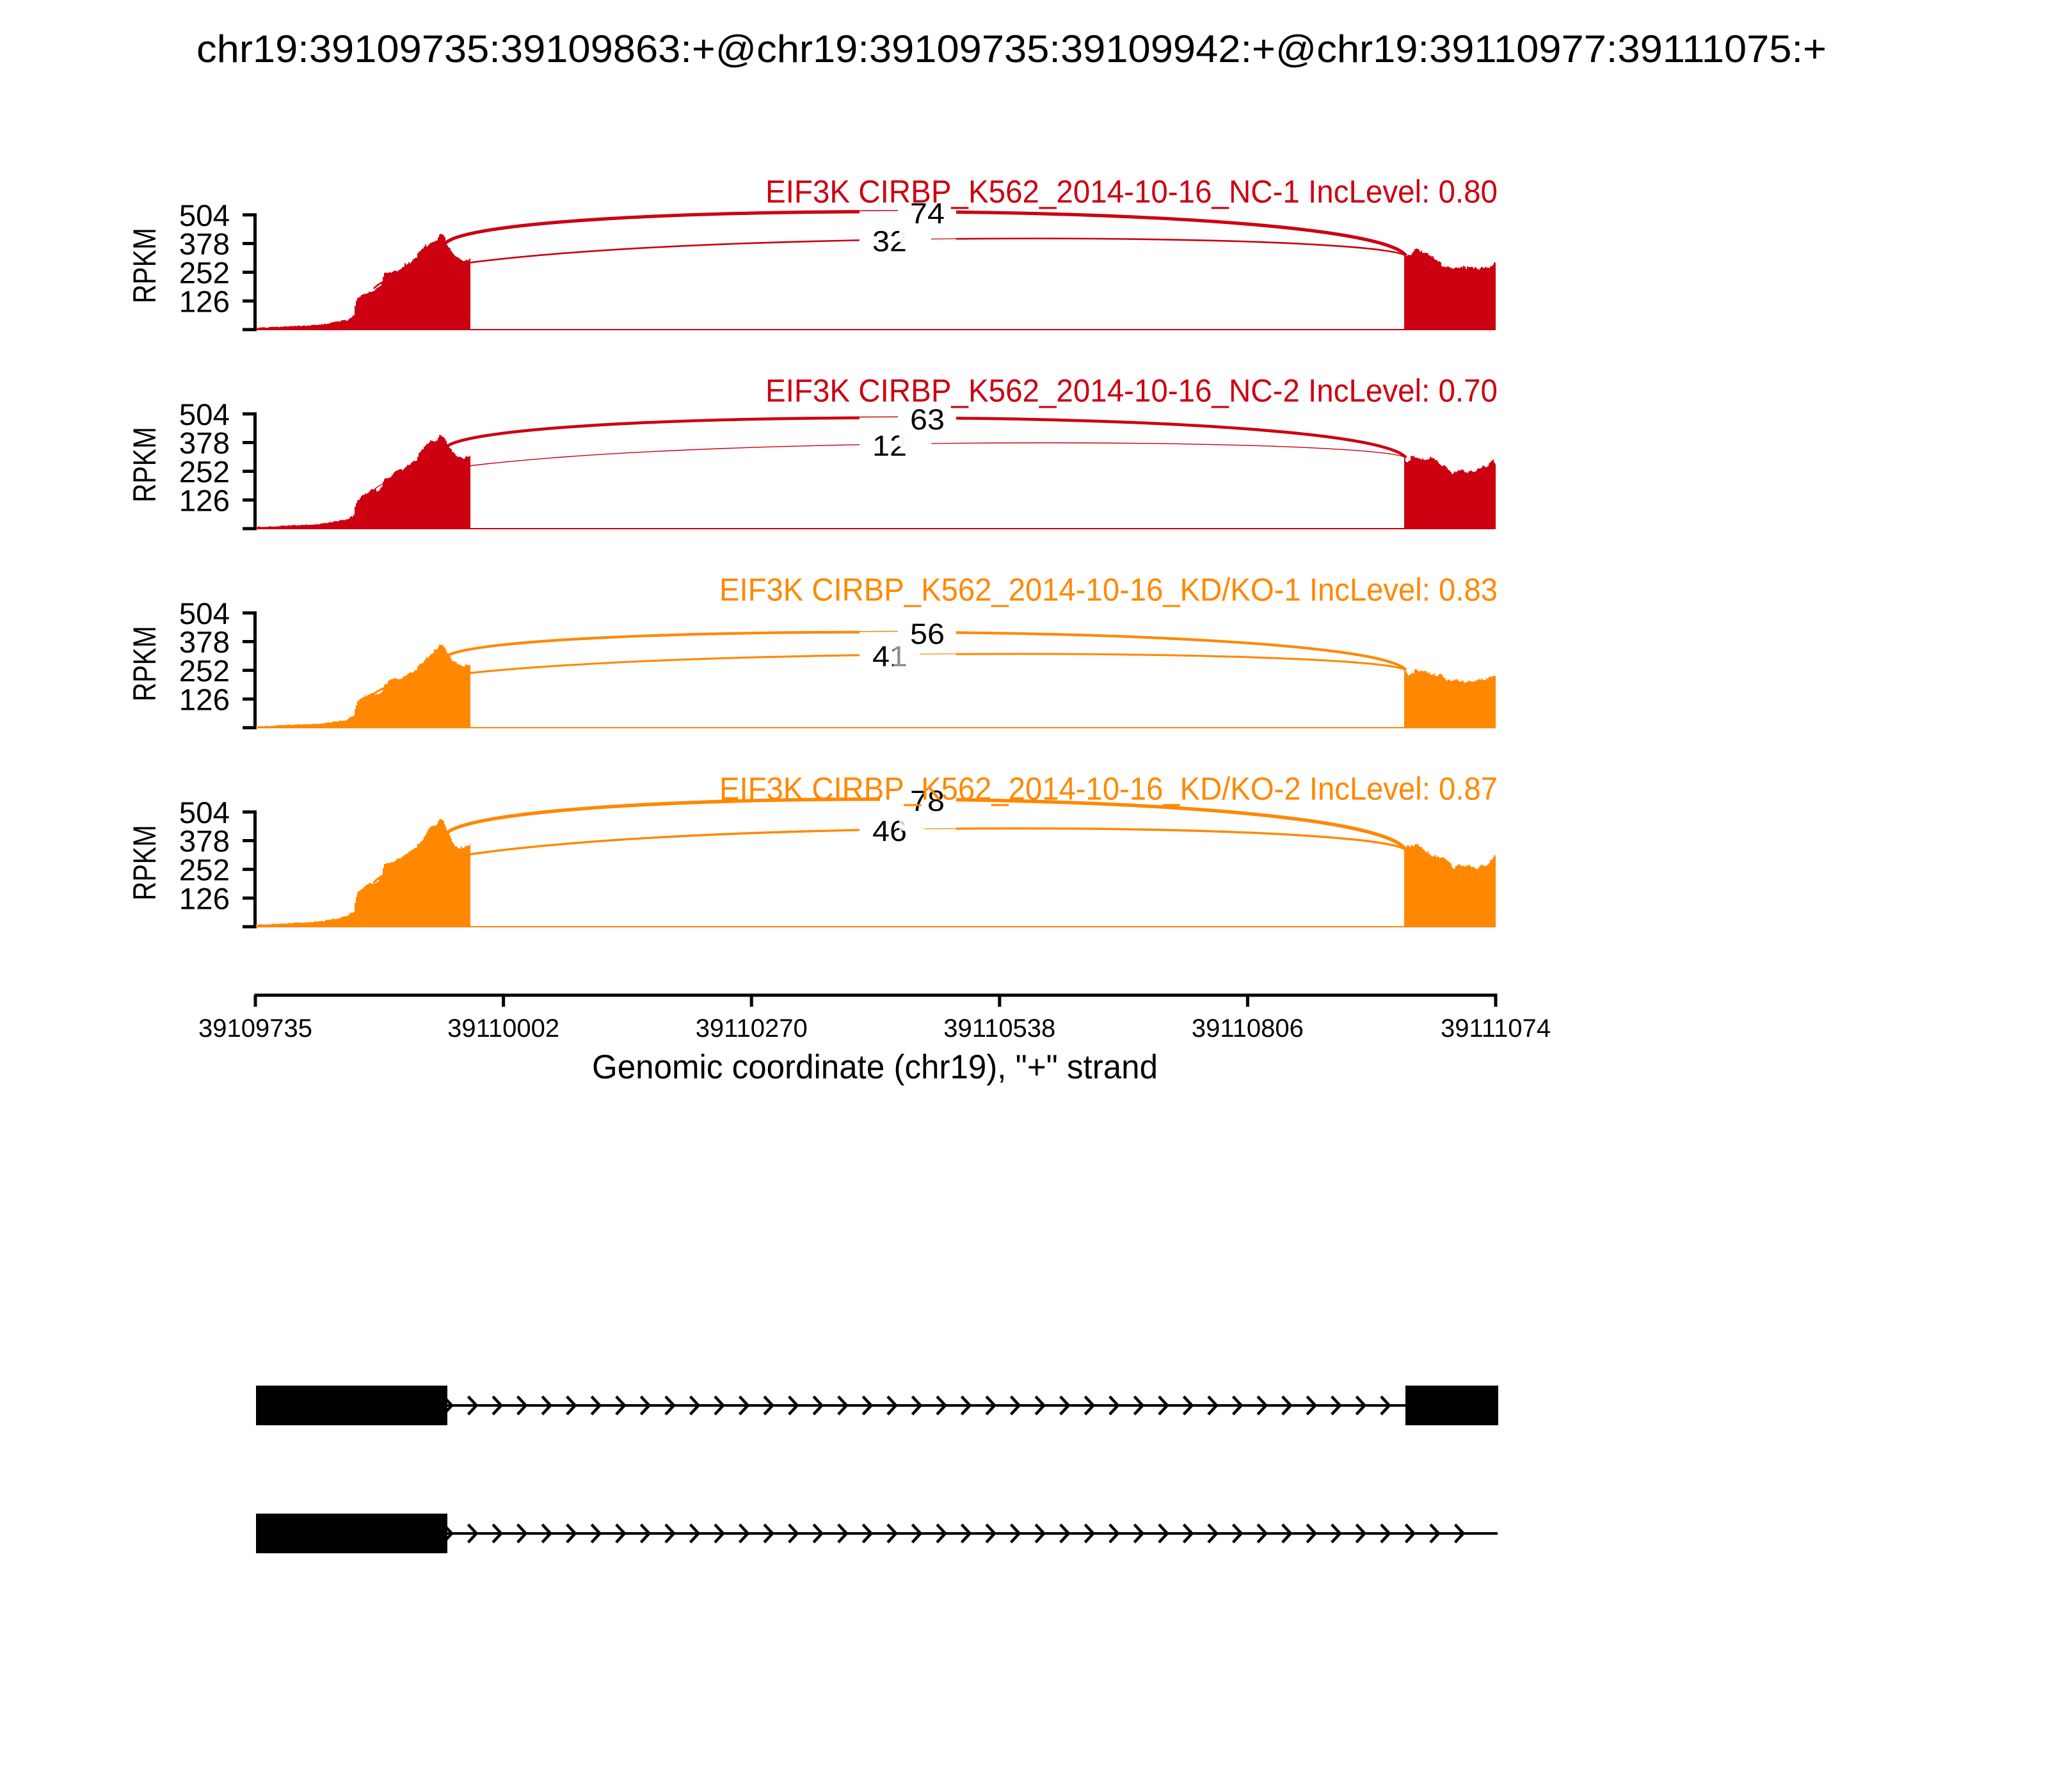 The width and height of the screenshot is (2048, 1792). What do you see at coordinates (927, 801) in the screenshot?
I see `svg-text: 78` at bounding box center [927, 801].